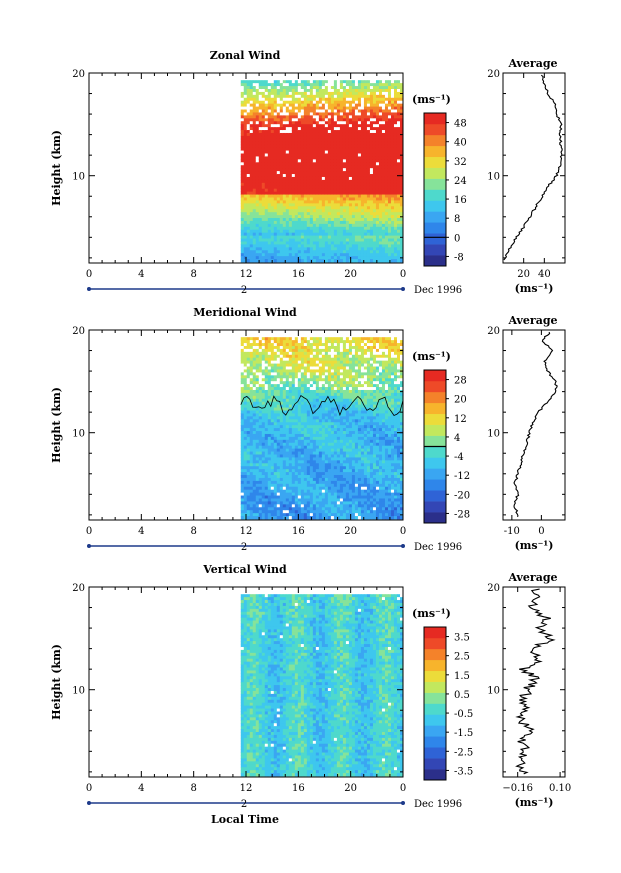 Image resolution: width=621 pixels, height=873 pixels. I want to click on colorbar-label: 16, so click(460, 200).